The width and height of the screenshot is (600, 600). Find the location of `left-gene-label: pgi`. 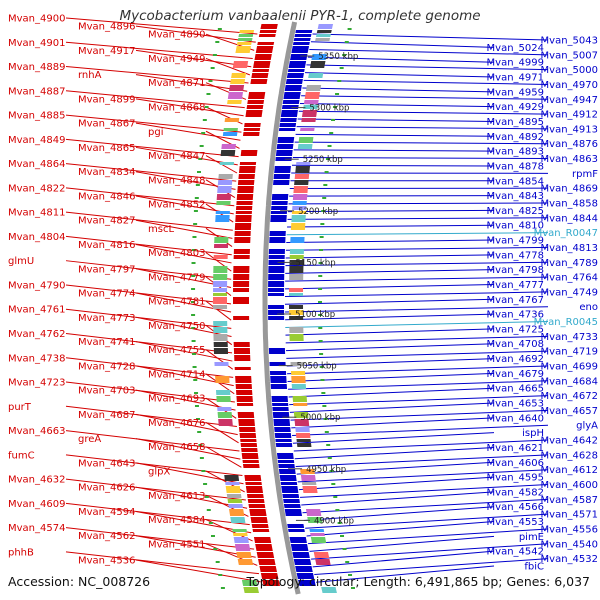

left-gene-label: pgi is located at coordinates (155, 132).